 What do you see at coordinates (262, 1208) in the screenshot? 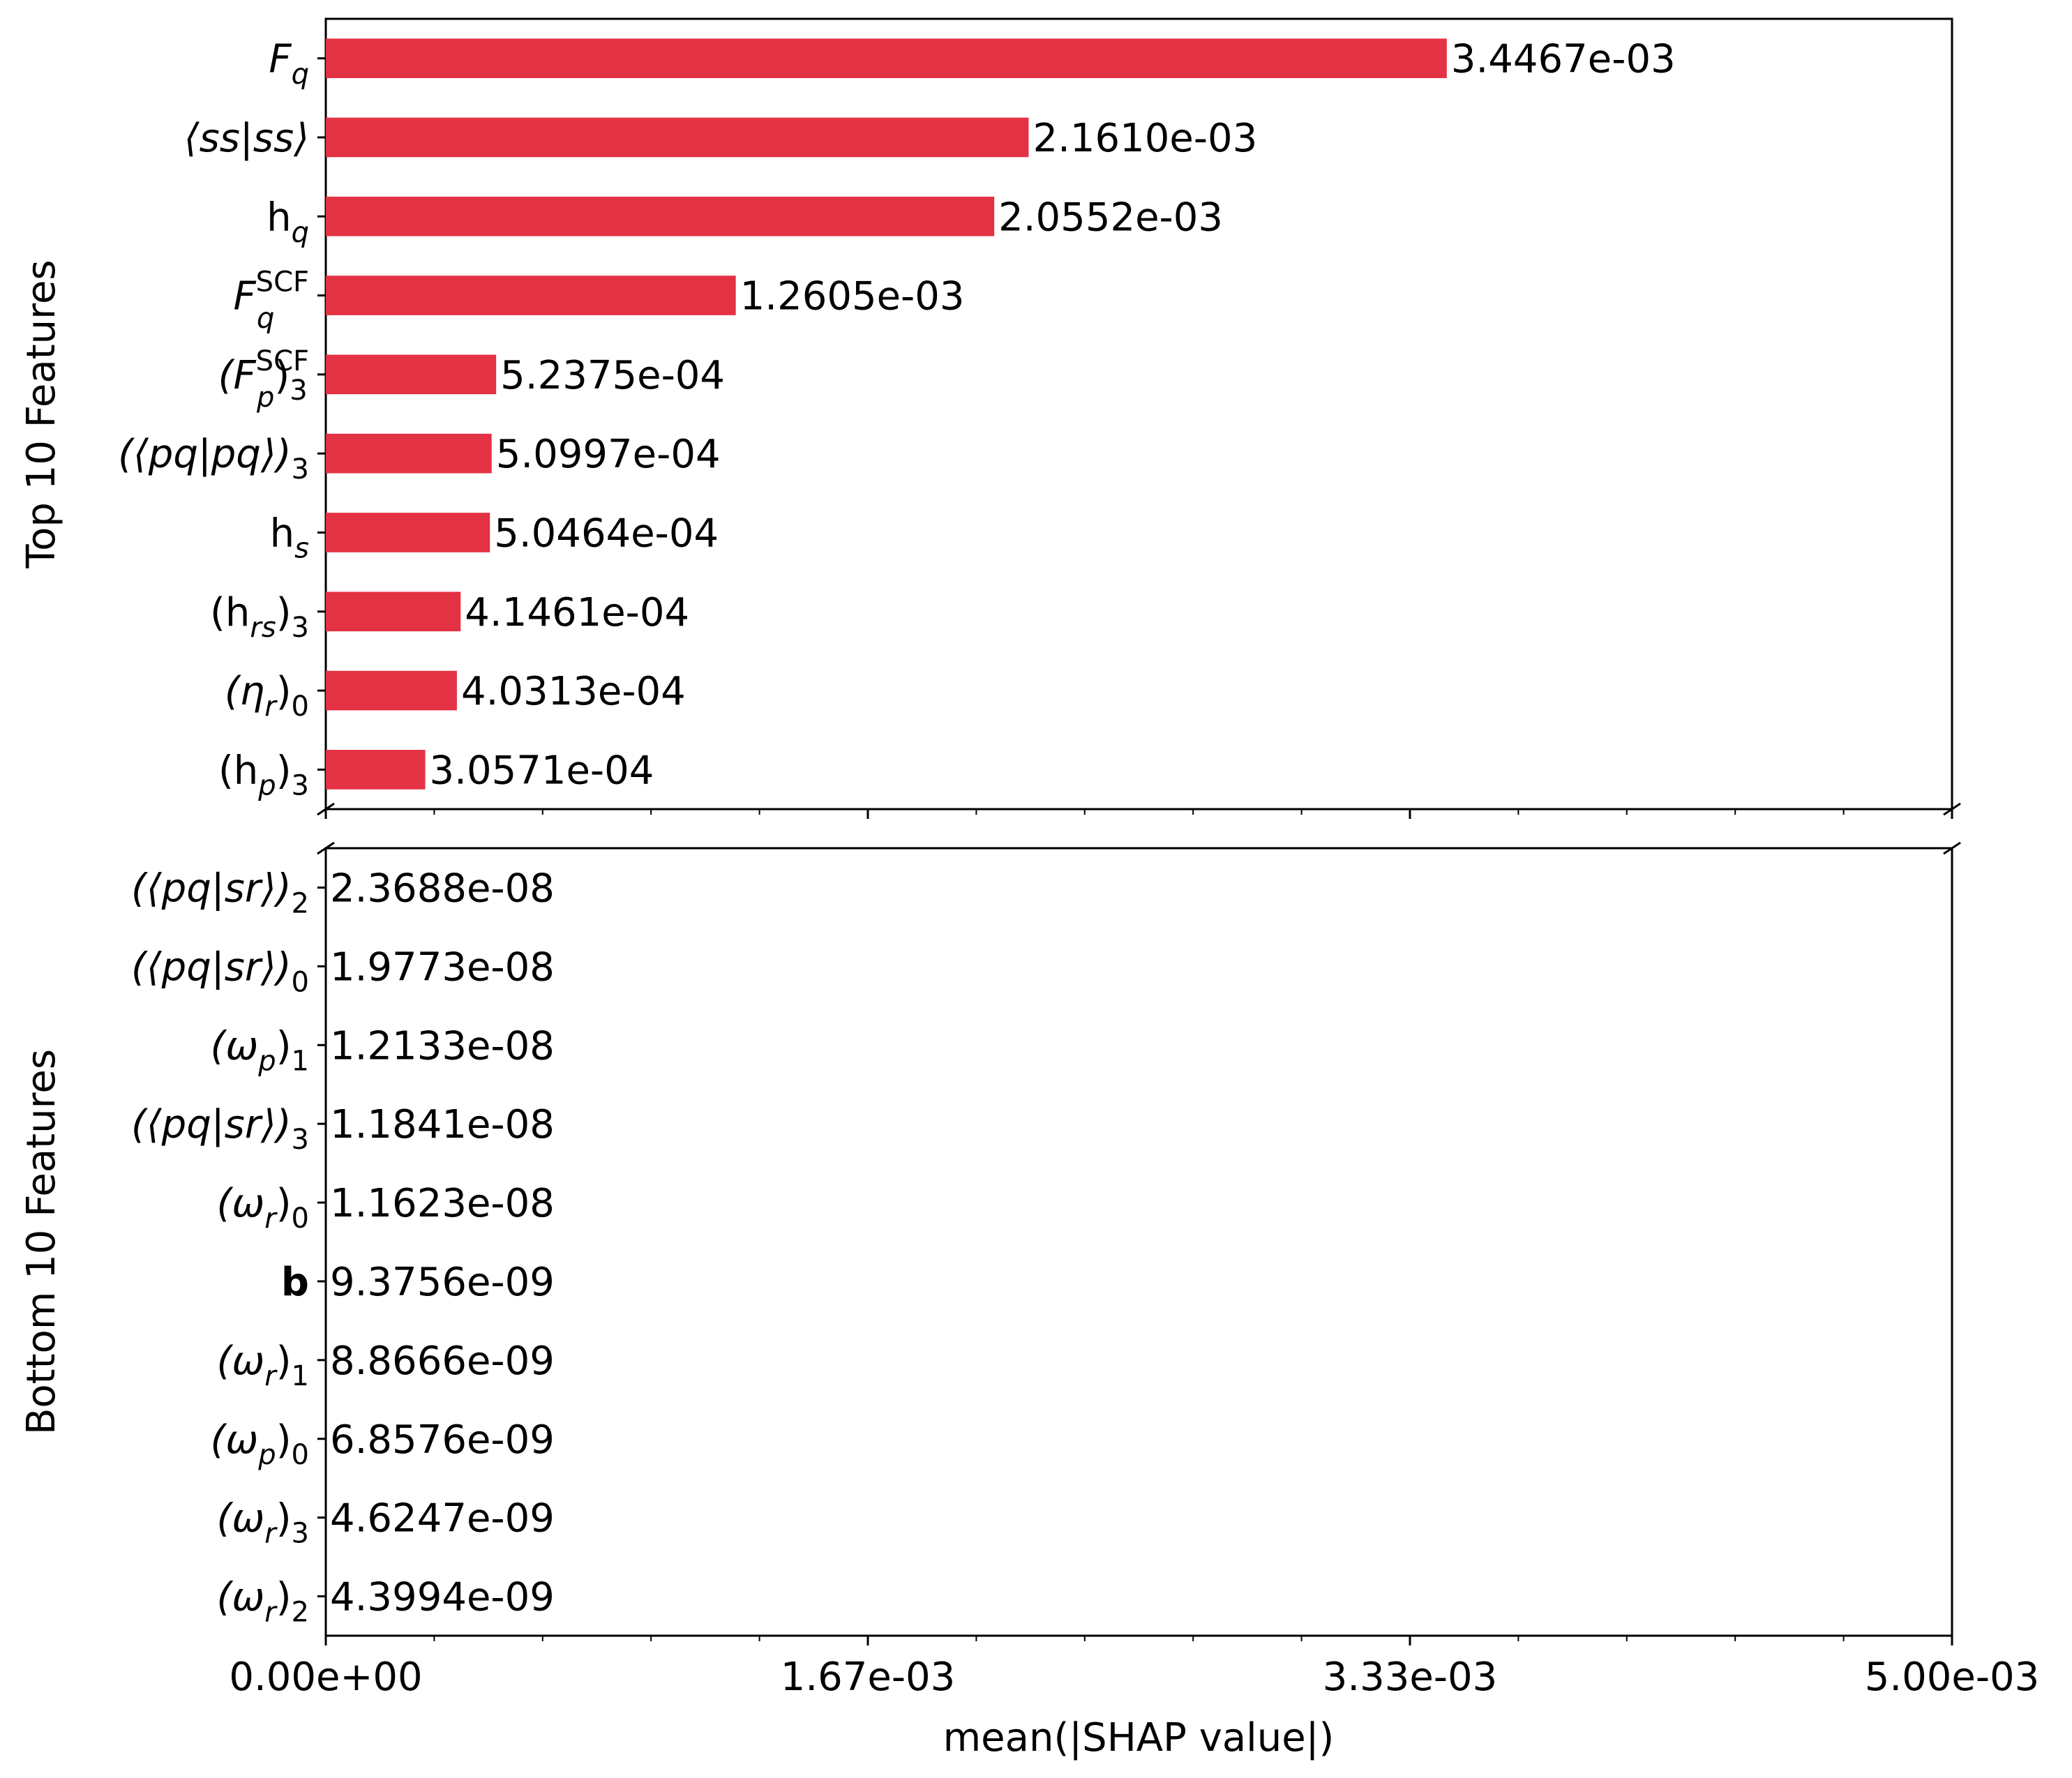
I see `category-label: (ωr)0` at bounding box center [262, 1208].